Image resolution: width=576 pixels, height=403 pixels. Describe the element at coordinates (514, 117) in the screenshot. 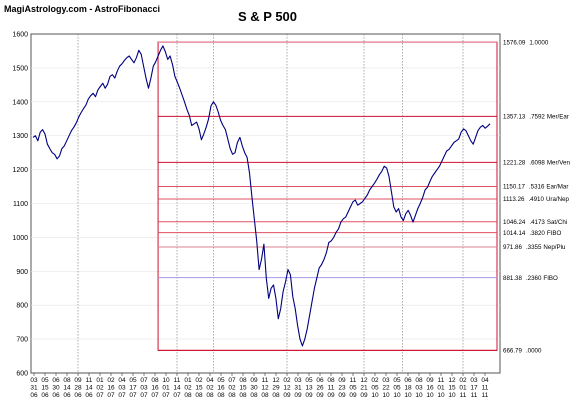

I see `fib-level-value: 1357.13` at that location.